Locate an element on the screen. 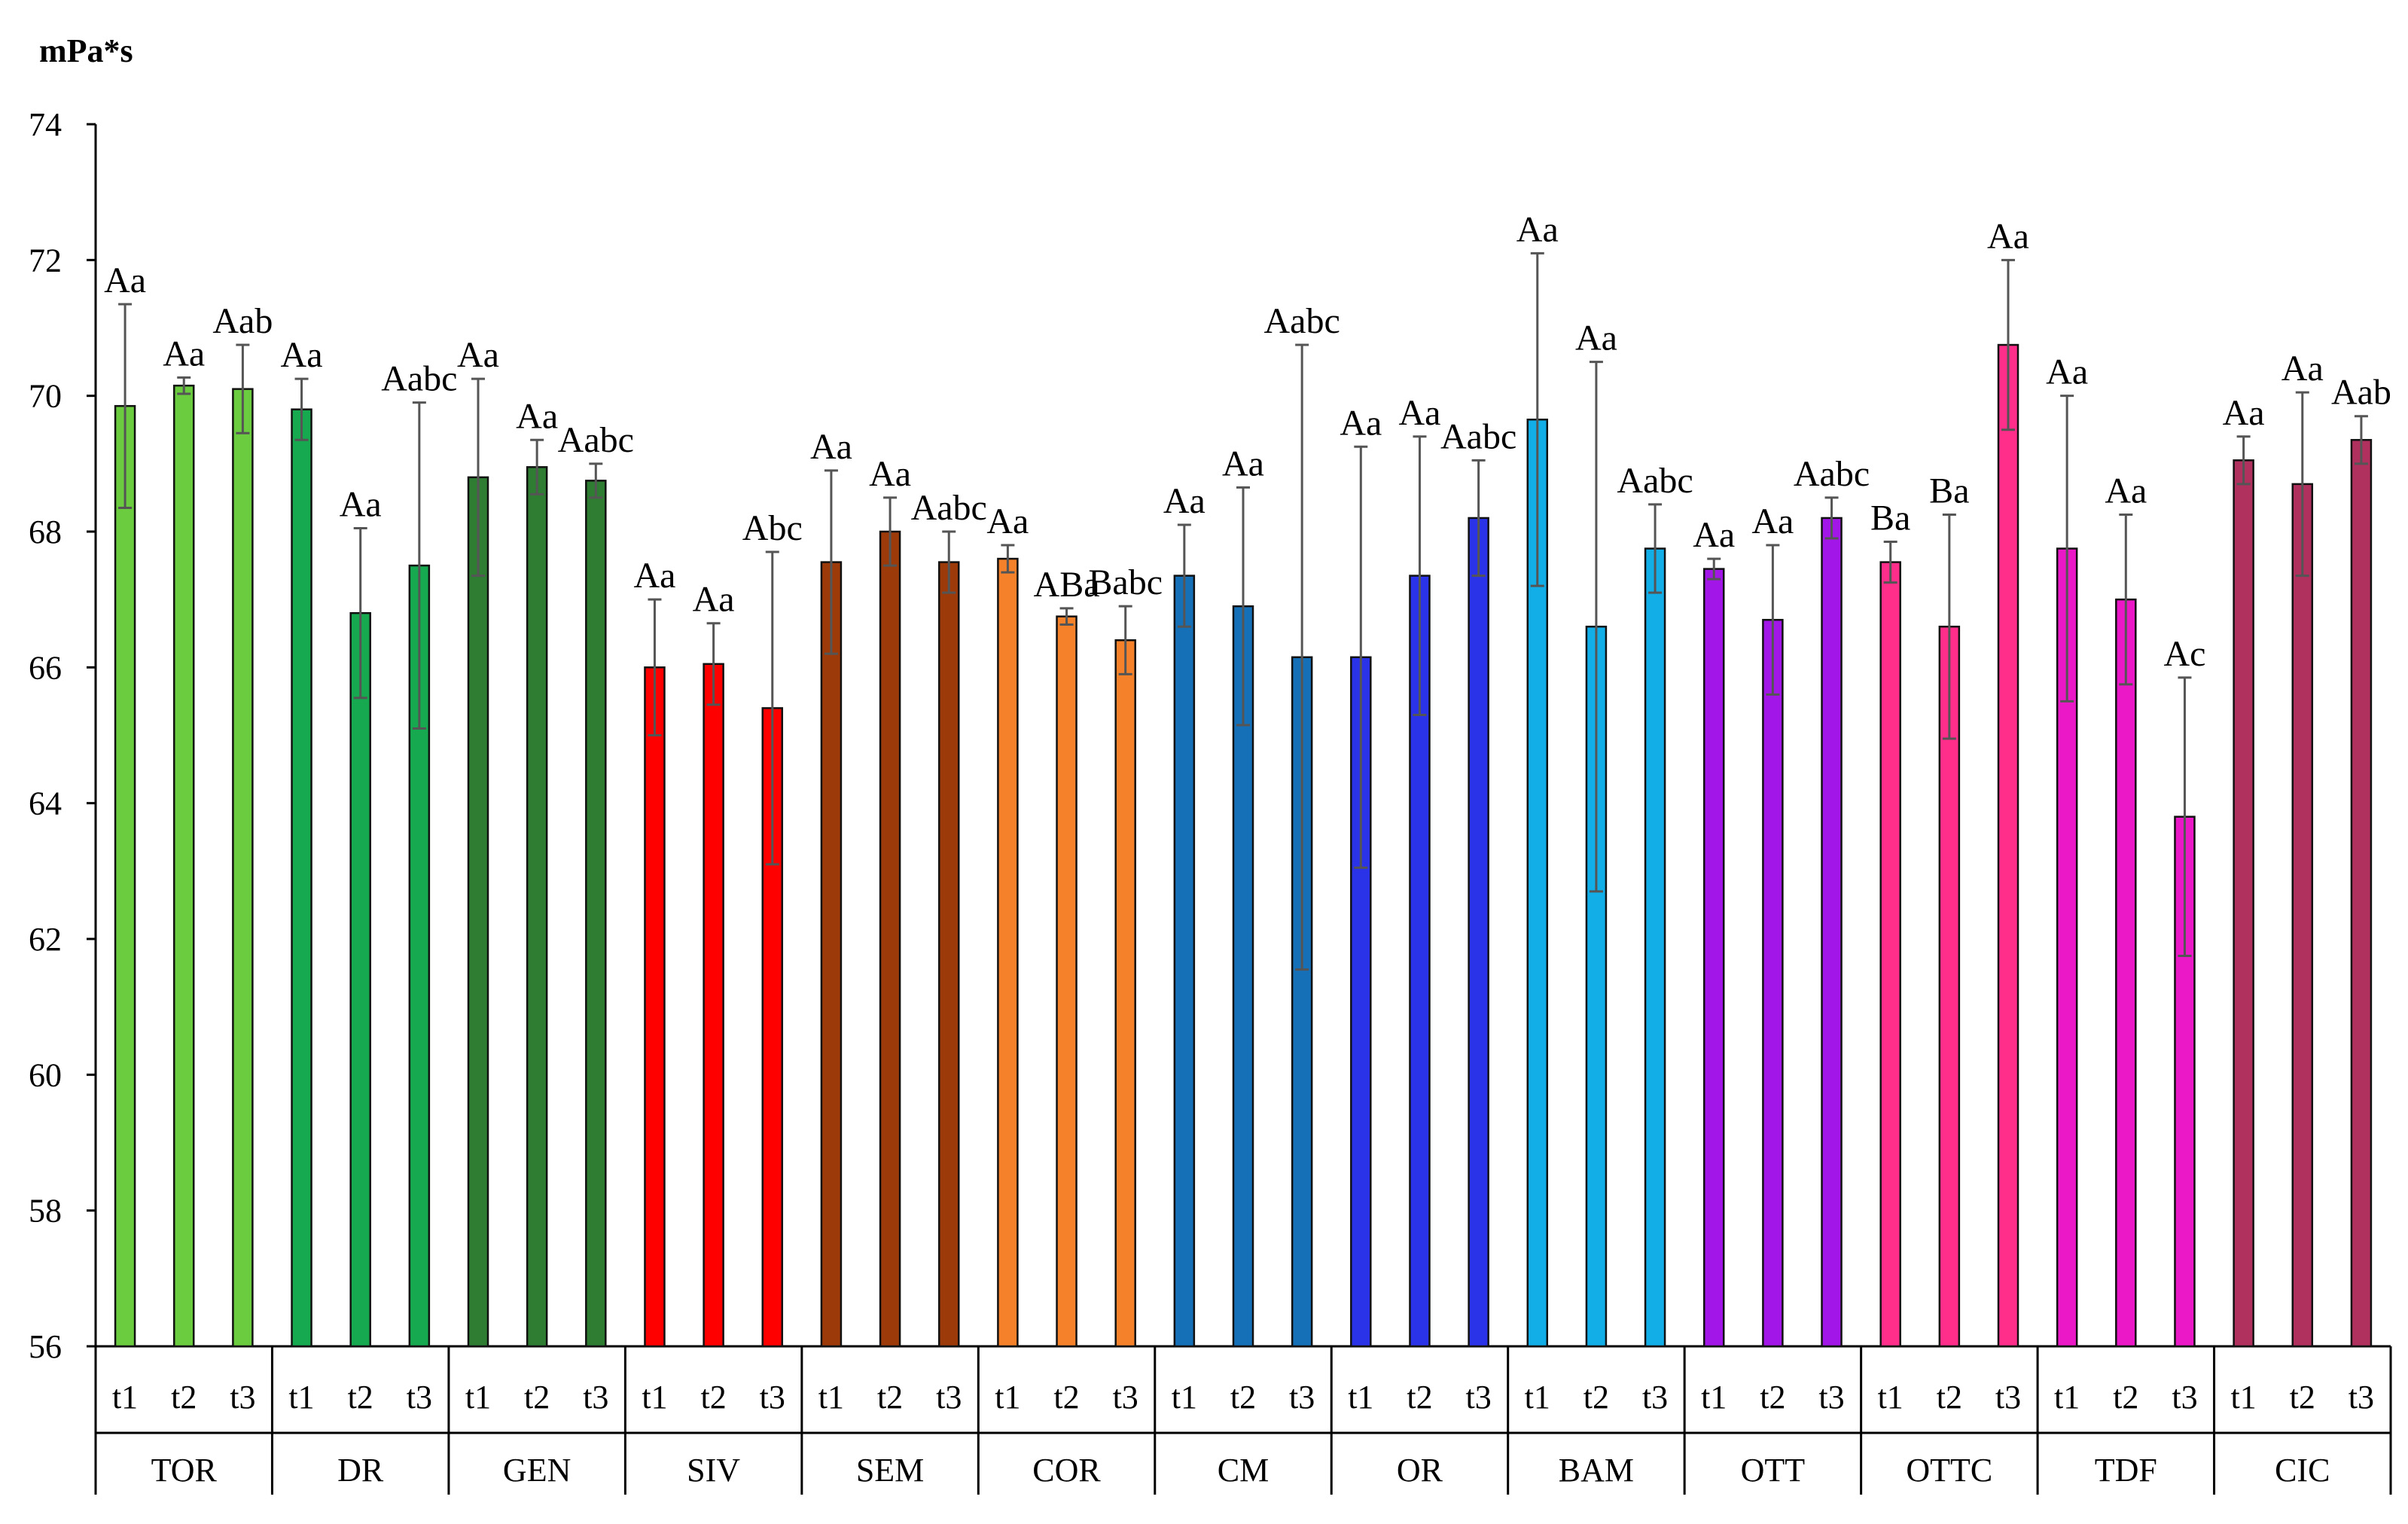 The image size is (2408, 1524). bar-tor-t3 is located at coordinates (243, 868).